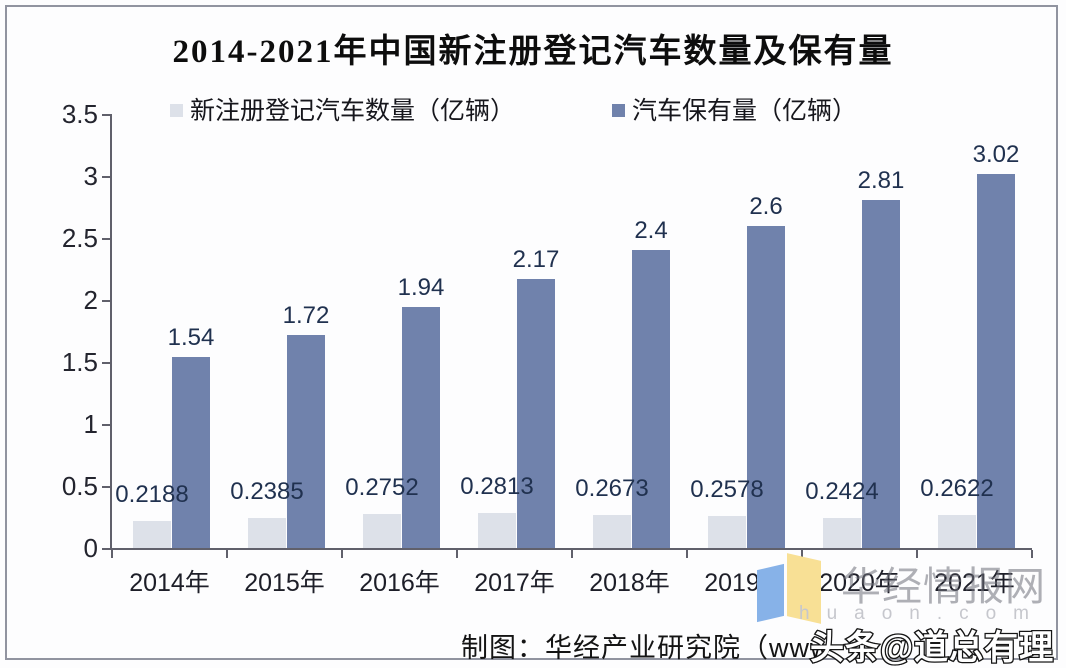 This screenshot has width=1066, height=668. Describe the element at coordinates (79, 362) in the screenshot. I see `y-tick-label: 1.5` at that location.